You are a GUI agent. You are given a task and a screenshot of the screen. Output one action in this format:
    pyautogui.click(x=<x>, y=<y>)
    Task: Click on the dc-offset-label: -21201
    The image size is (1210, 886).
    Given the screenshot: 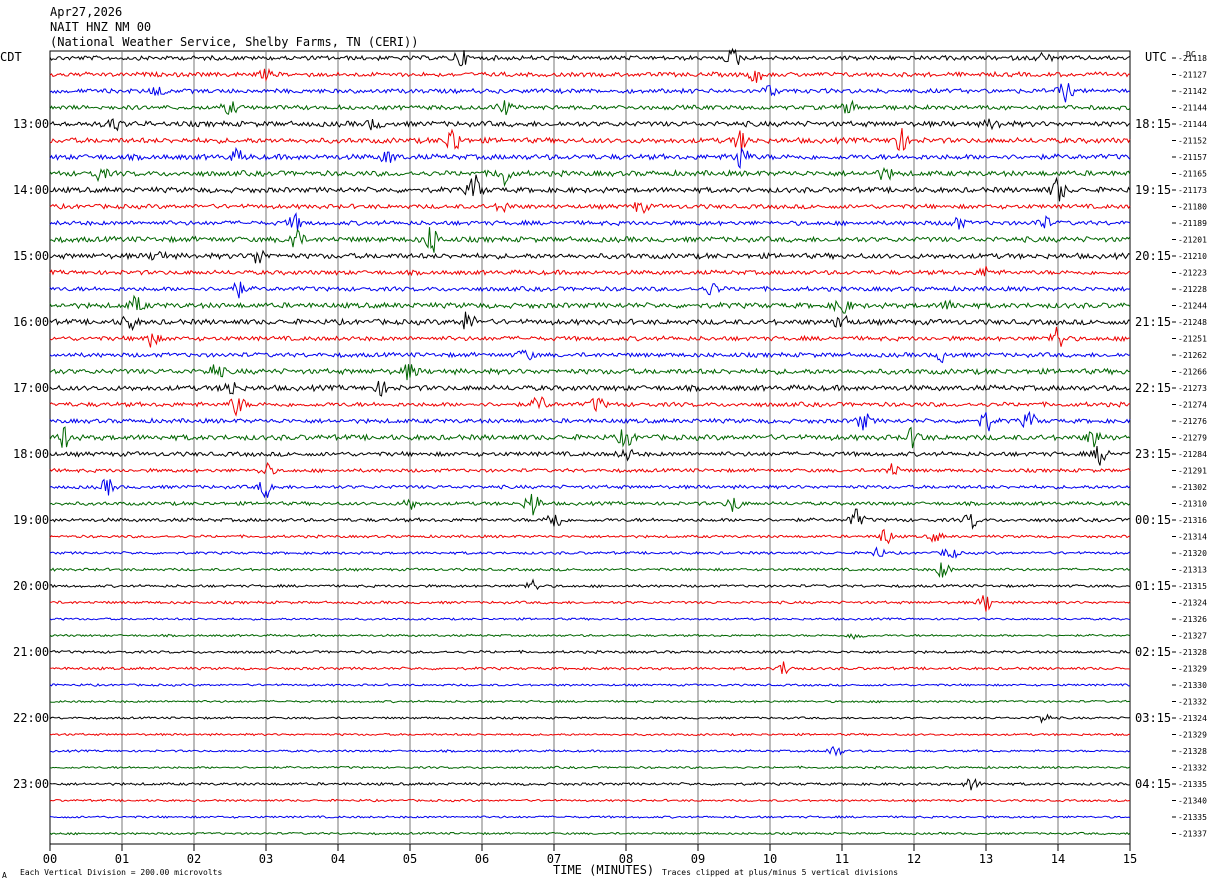 What is the action you would take?
    pyautogui.click(x=1192, y=240)
    